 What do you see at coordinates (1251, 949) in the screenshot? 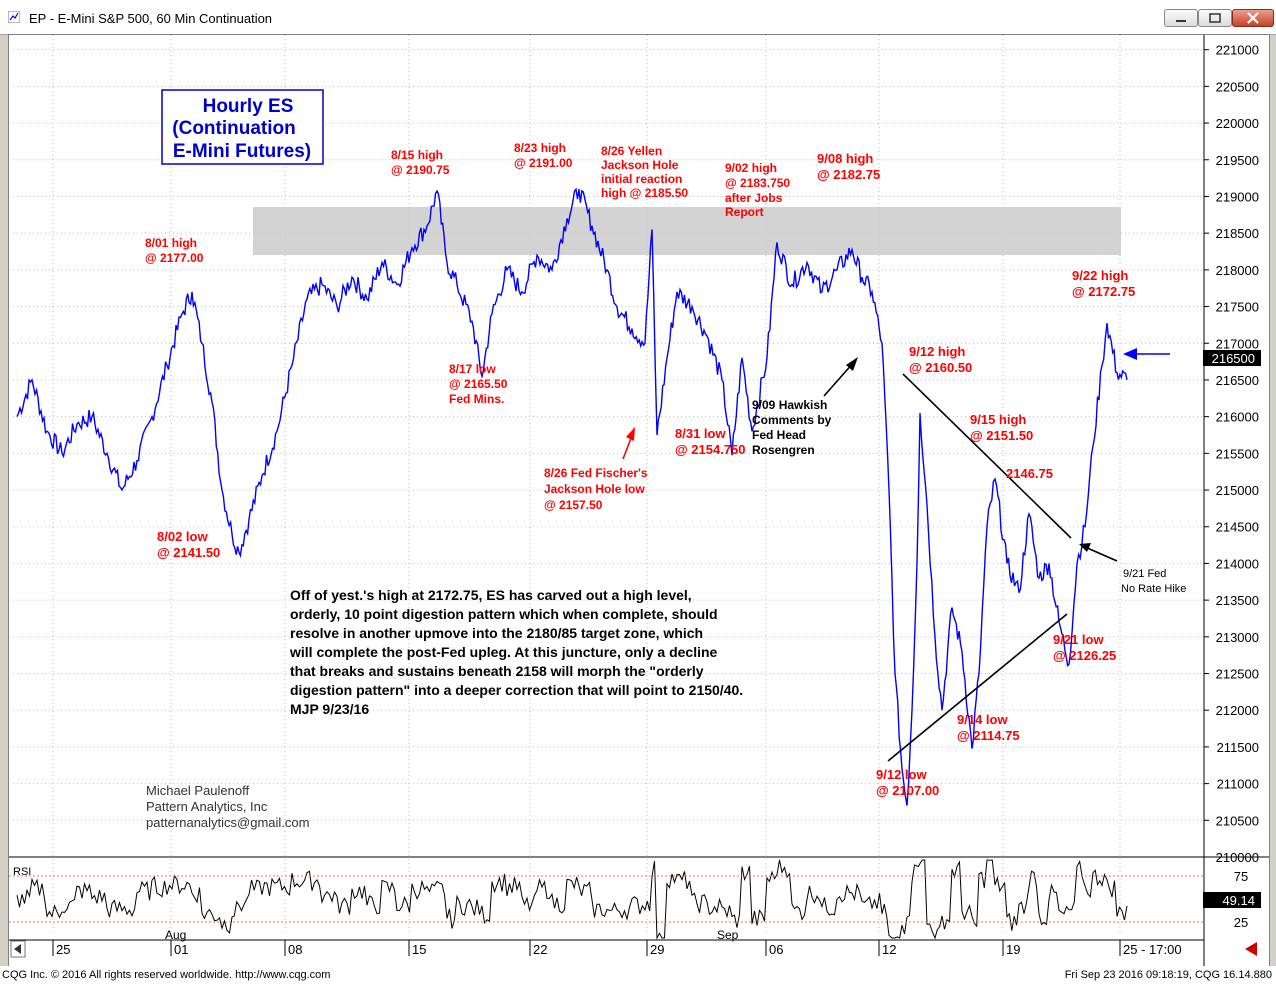
I see `scroll-right-icon` at bounding box center [1251, 949].